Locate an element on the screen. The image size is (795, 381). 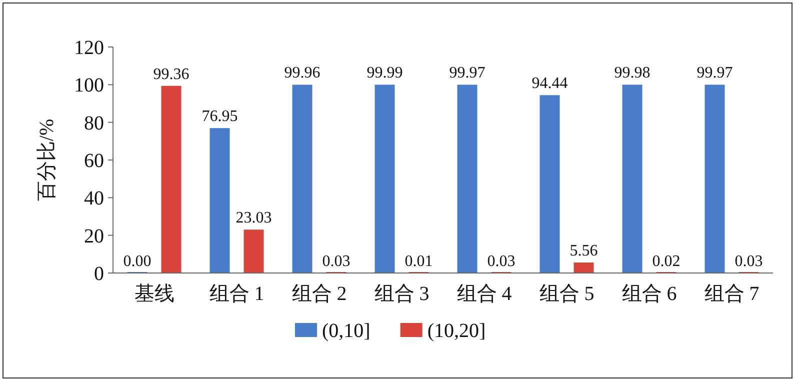
legend-label: (10,20] is located at coordinates (456, 331).